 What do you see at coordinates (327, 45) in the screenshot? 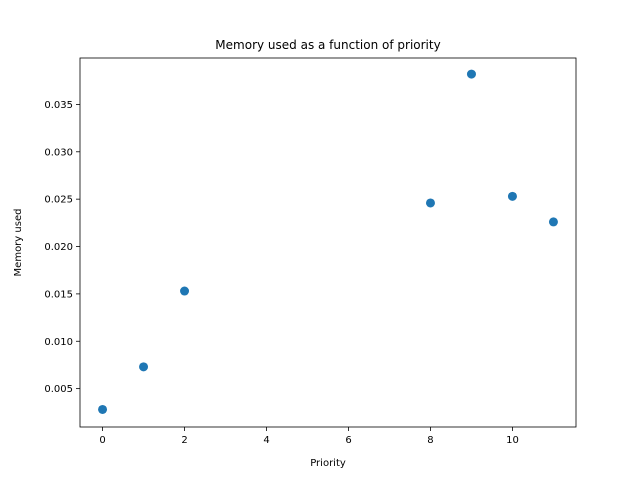
I see `chart-title: Memory used as a function of priority` at bounding box center [327, 45].